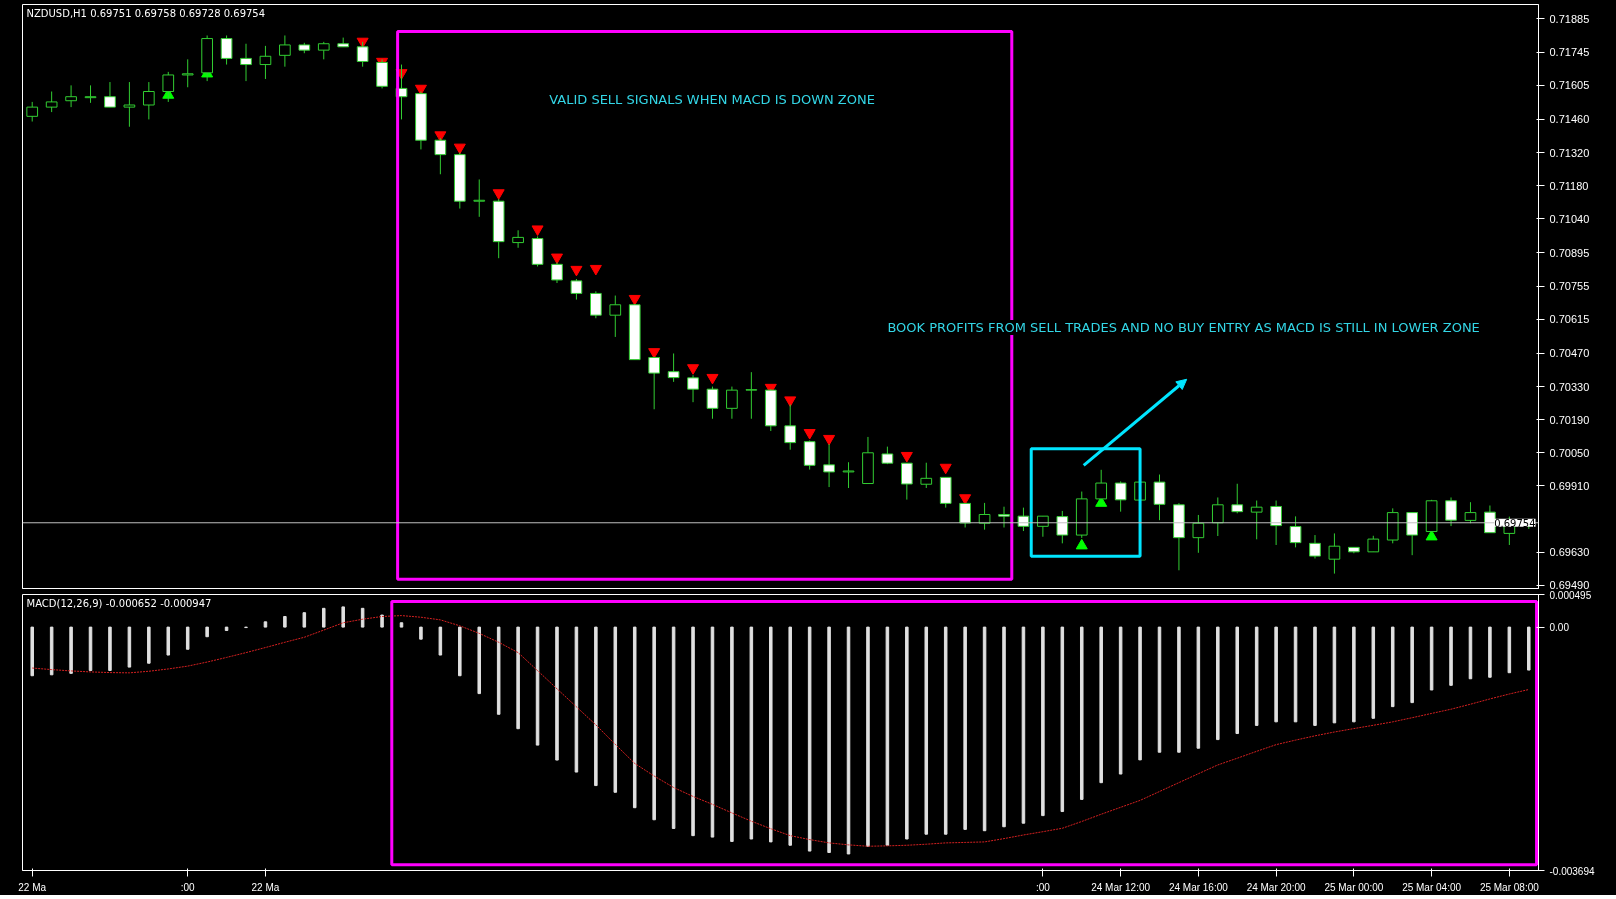 This screenshot has width=1616, height=899. I want to click on y-tick-label: 0.69630, so click(1569, 552).